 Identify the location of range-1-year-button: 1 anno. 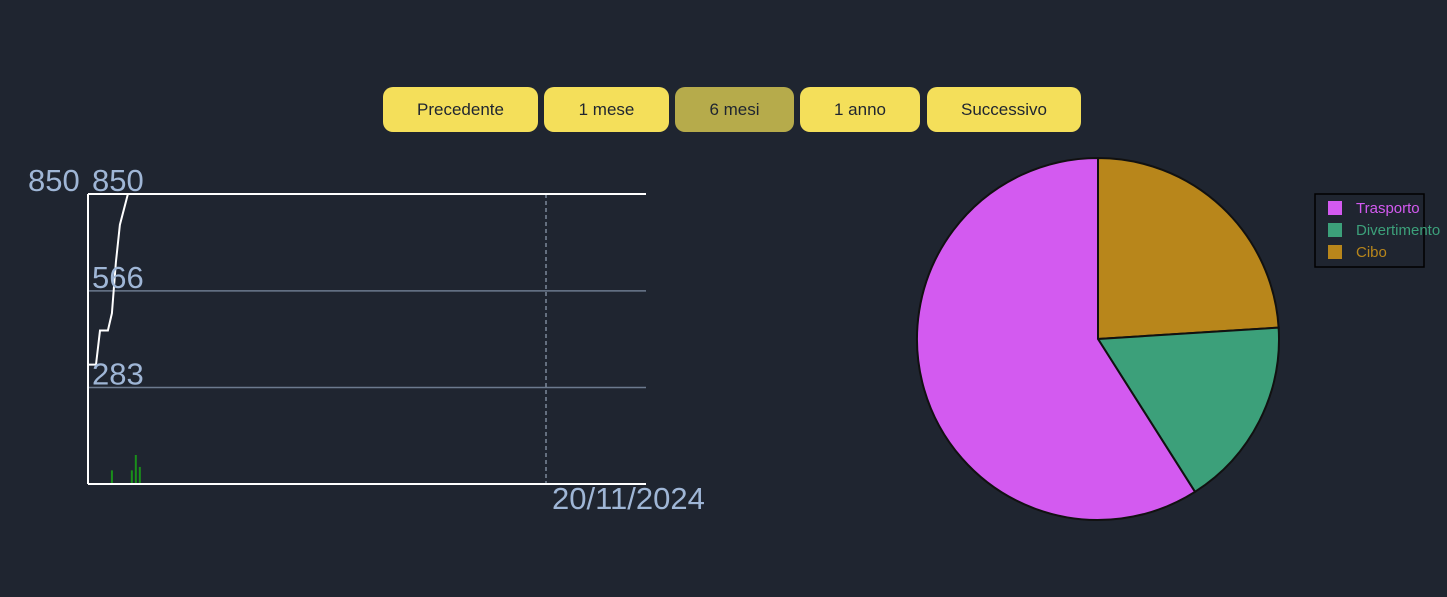
(860, 109).